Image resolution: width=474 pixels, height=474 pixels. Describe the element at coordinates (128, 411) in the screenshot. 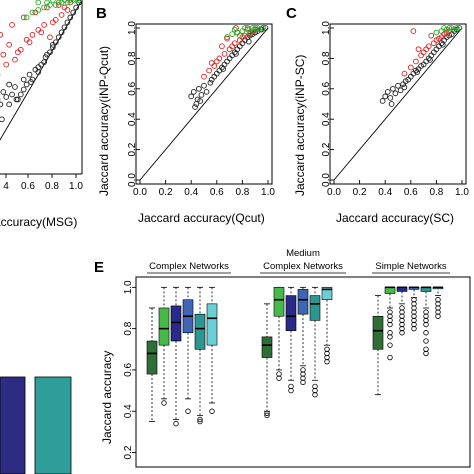

I see `y-tick-label: 0.4` at that location.